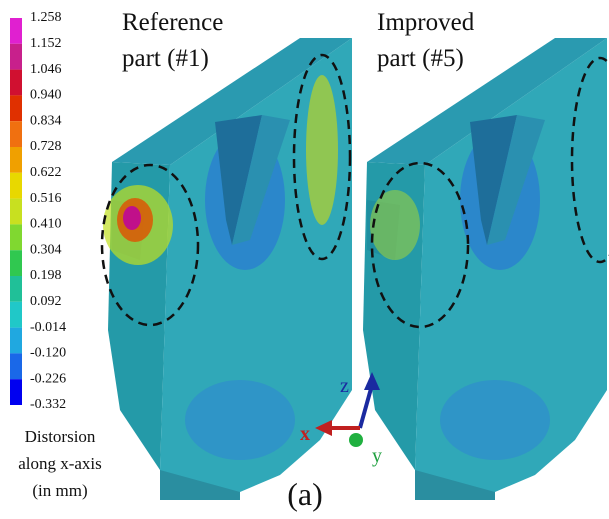  Describe the element at coordinates (48, 353) in the screenshot. I see `colorbar-label: -0.120` at that location.